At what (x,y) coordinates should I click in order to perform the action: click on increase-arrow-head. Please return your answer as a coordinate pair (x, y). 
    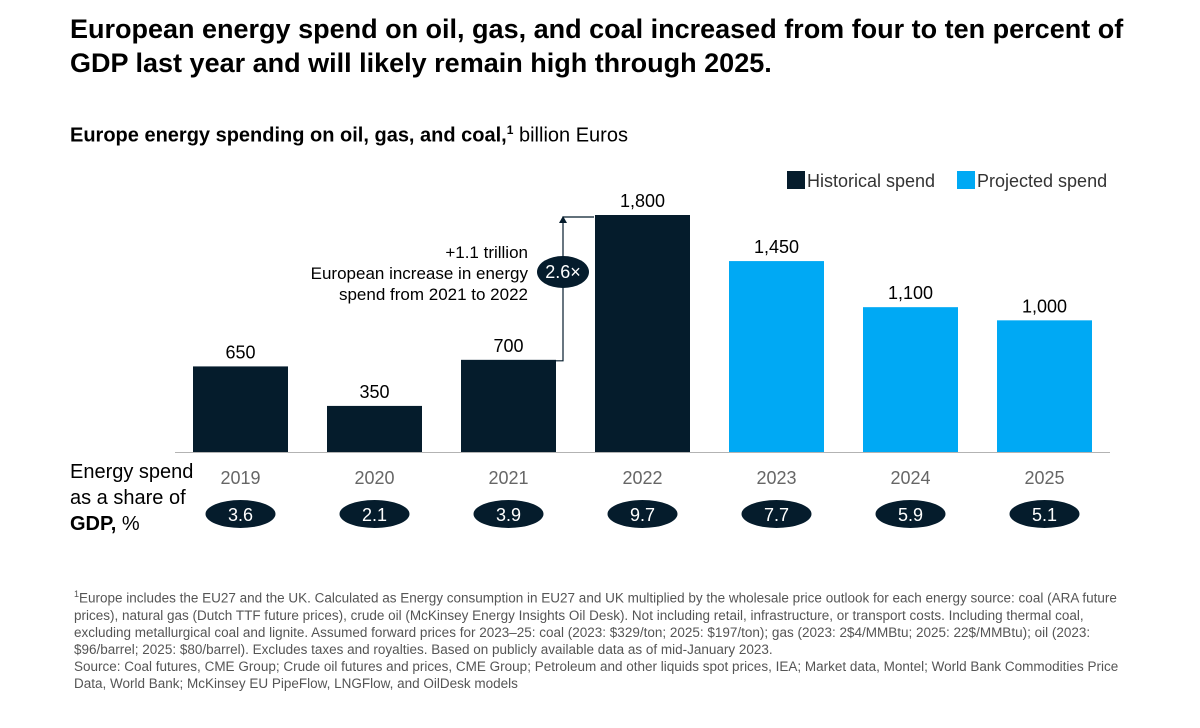
    Looking at the image, I should click on (563, 219).